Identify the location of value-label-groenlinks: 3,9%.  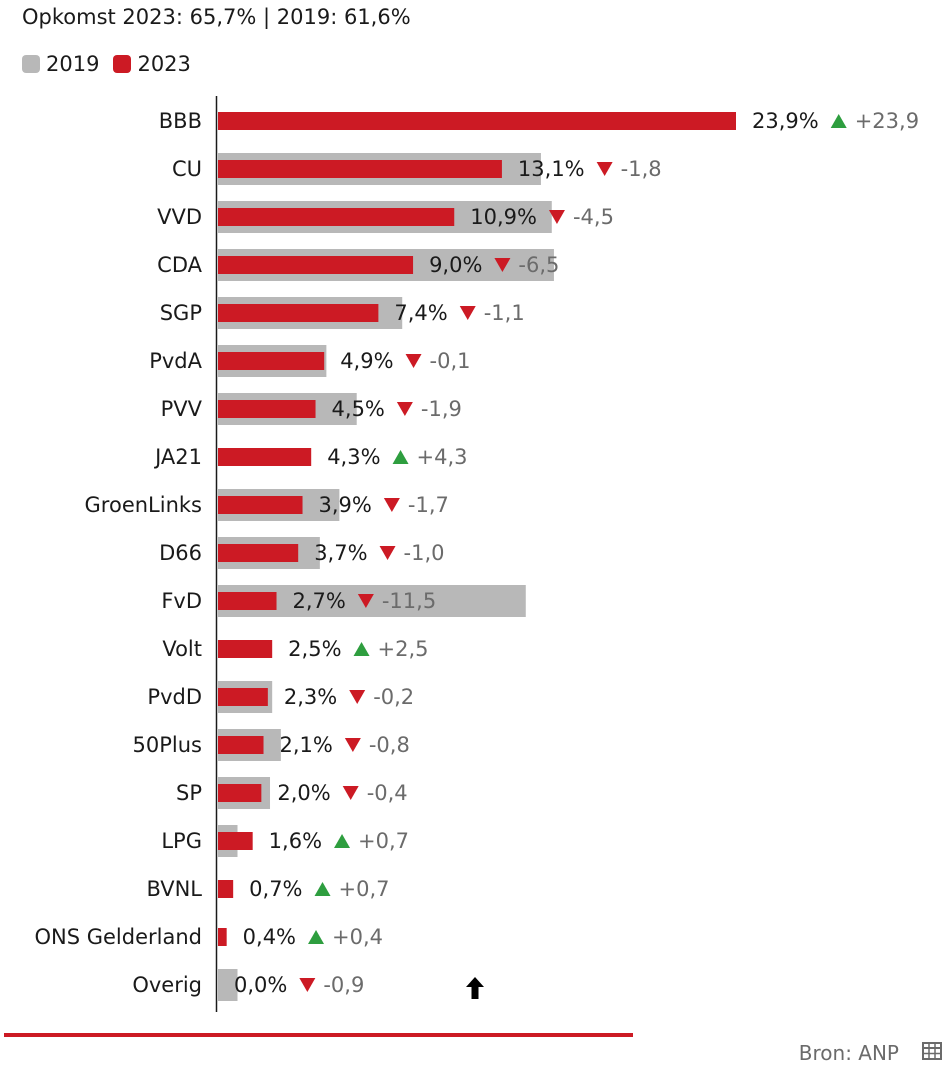
(345, 505).